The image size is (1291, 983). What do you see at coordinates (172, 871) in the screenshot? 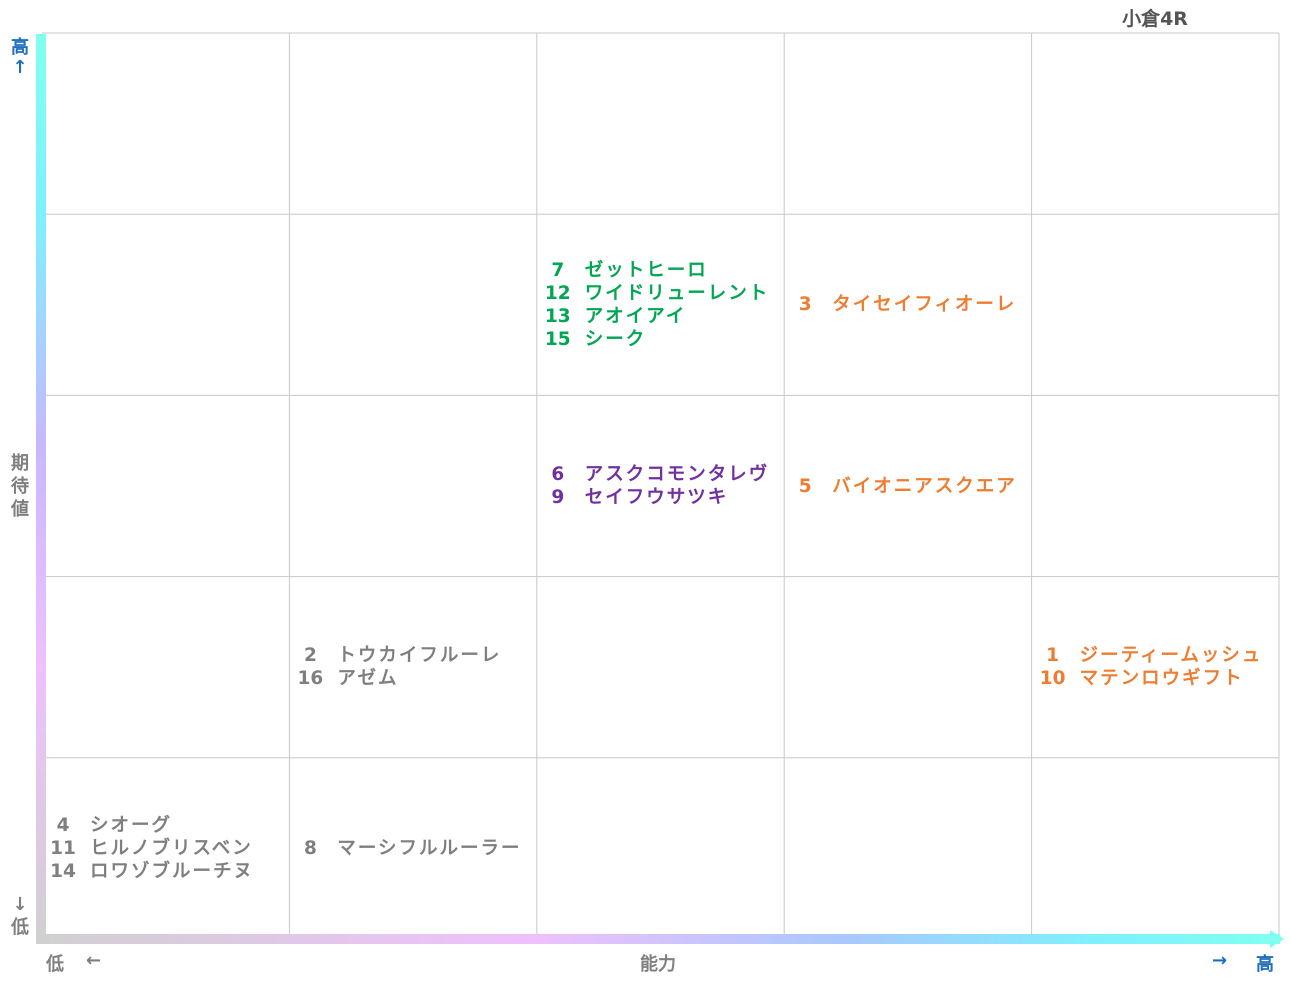
I see `horse-name: ロワゾブルーチヌ` at bounding box center [172, 871].